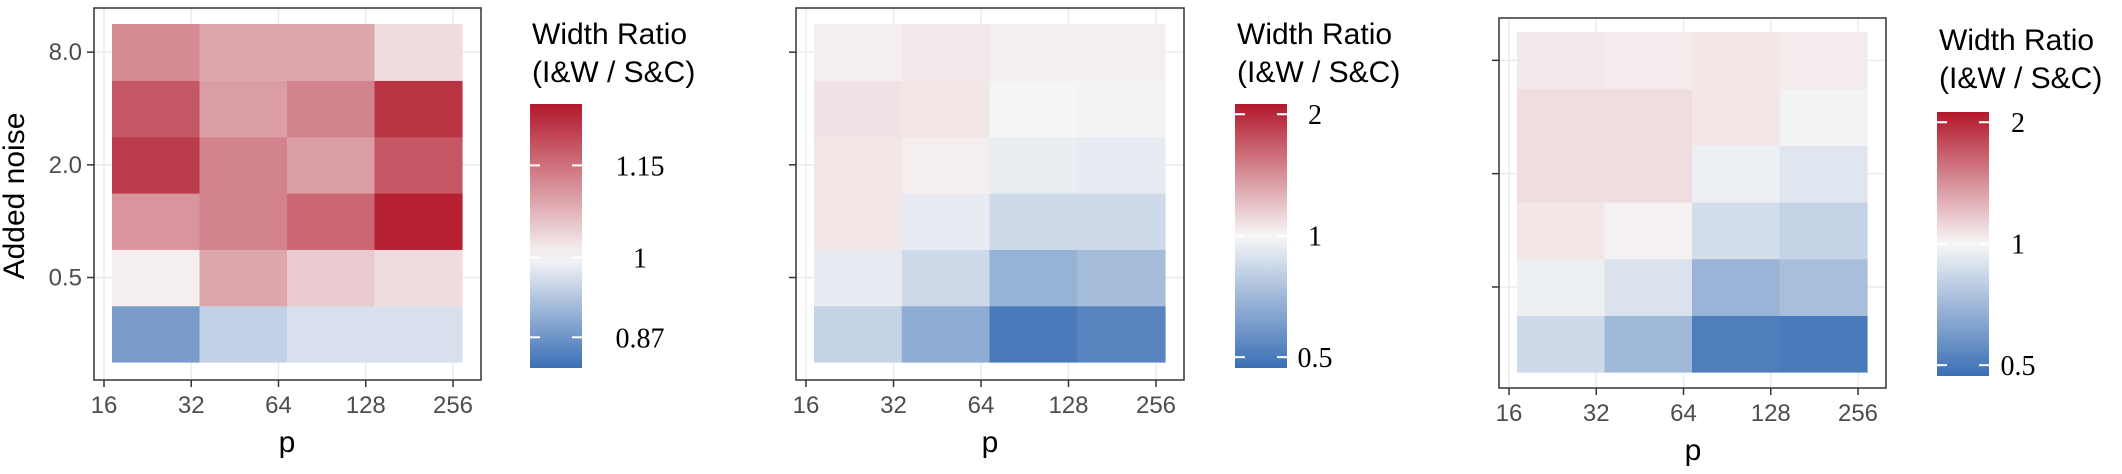  What do you see at coordinates (65, 165) in the screenshot?
I see `y-tick-label: 2.0` at bounding box center [65, 165].